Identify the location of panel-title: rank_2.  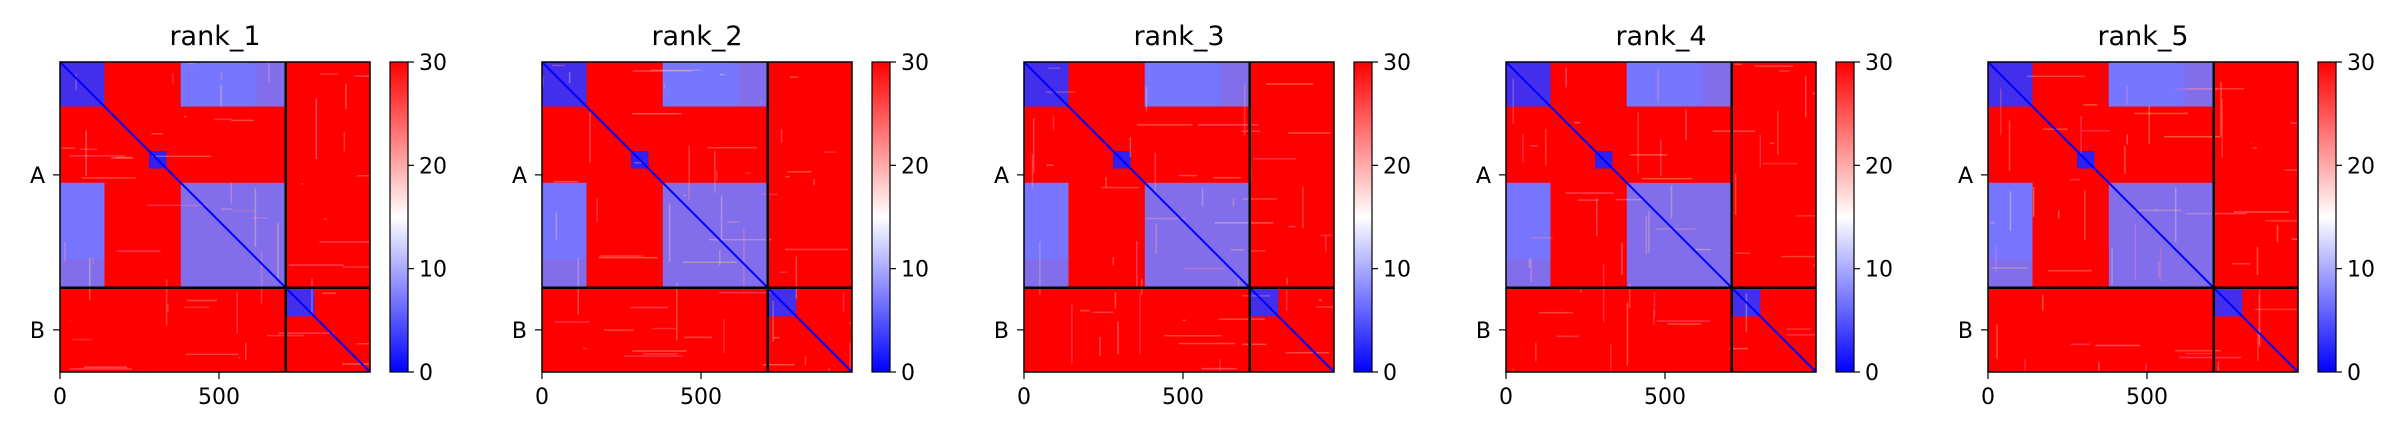
(696, 36).